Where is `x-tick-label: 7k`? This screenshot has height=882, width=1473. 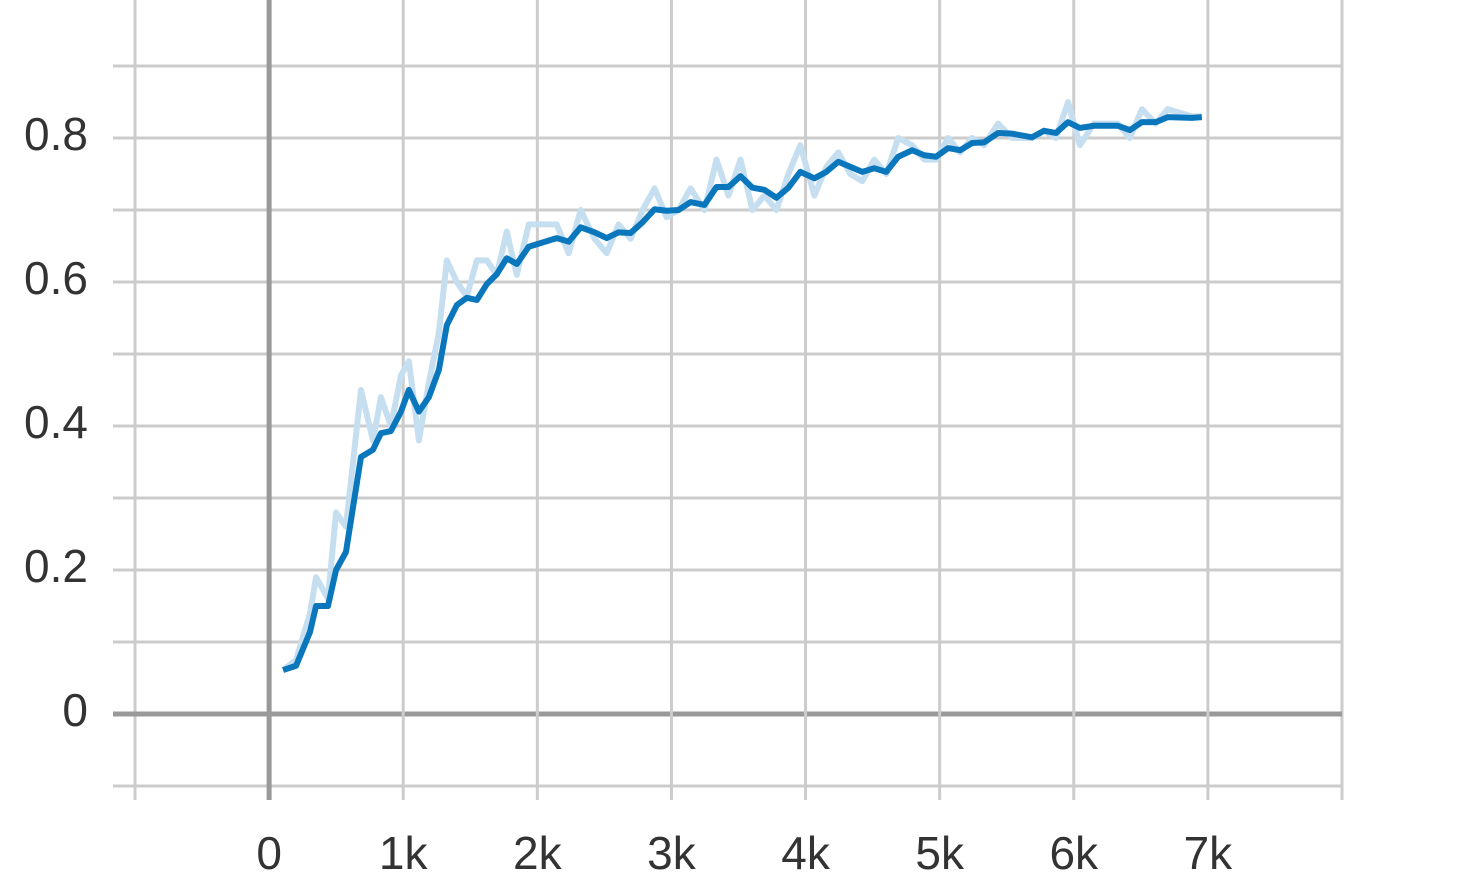 x-tick-label: 7k is located at coordinates (1209, 853).